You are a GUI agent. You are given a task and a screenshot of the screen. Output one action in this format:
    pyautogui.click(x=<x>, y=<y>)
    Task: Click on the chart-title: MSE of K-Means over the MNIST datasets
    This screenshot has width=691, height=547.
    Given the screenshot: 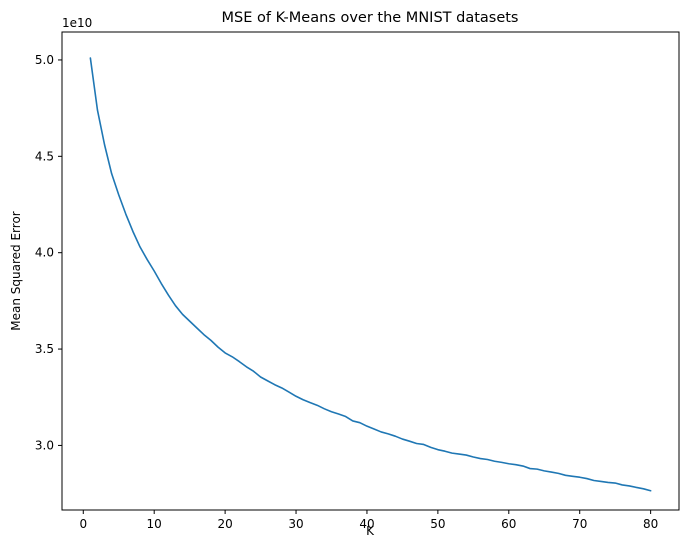 What is the action you would take?
    pyautogui.click(x=370, y=18)
    